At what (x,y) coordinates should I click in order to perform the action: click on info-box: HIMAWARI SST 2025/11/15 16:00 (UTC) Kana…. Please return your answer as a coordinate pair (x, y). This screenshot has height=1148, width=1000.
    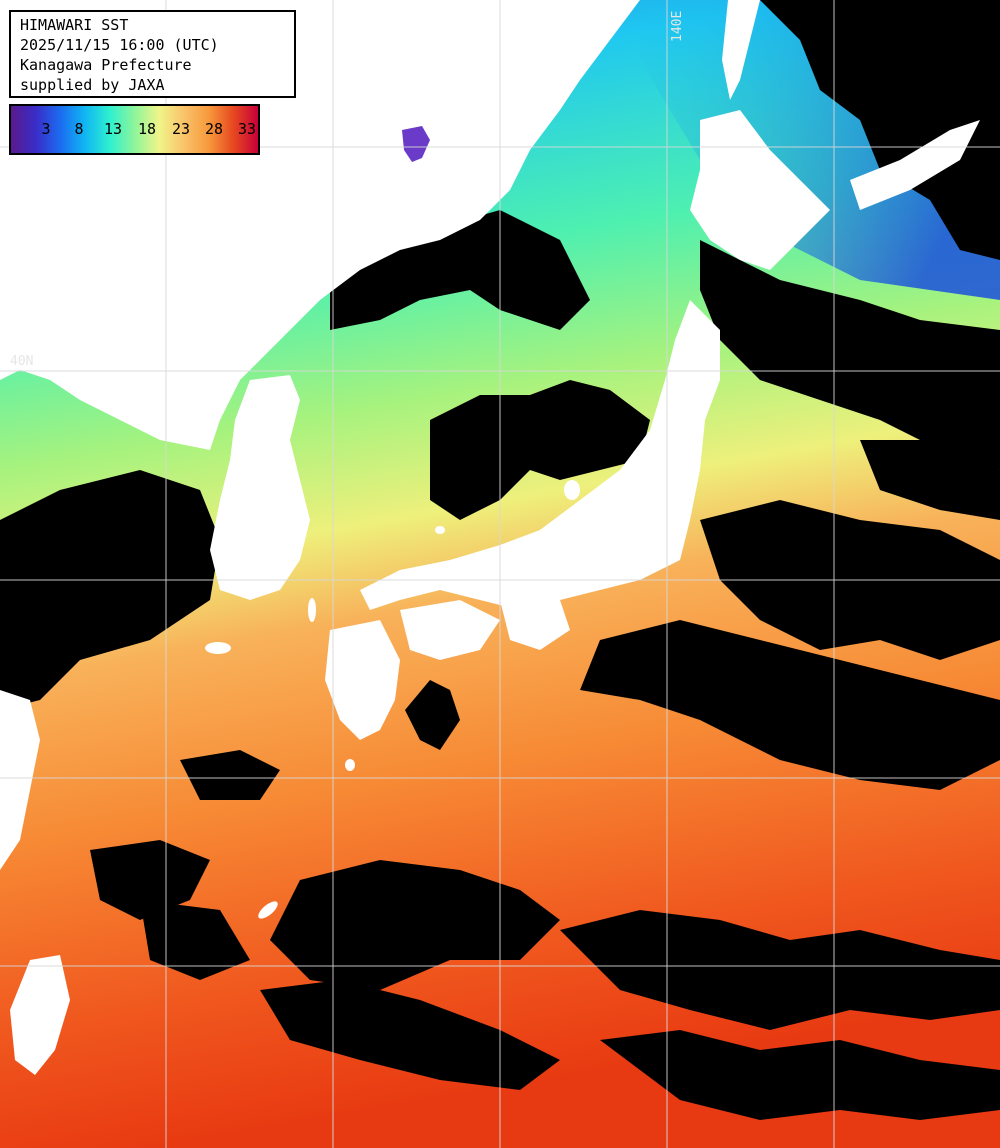
    Looking at the image, I should click on (152, 54).